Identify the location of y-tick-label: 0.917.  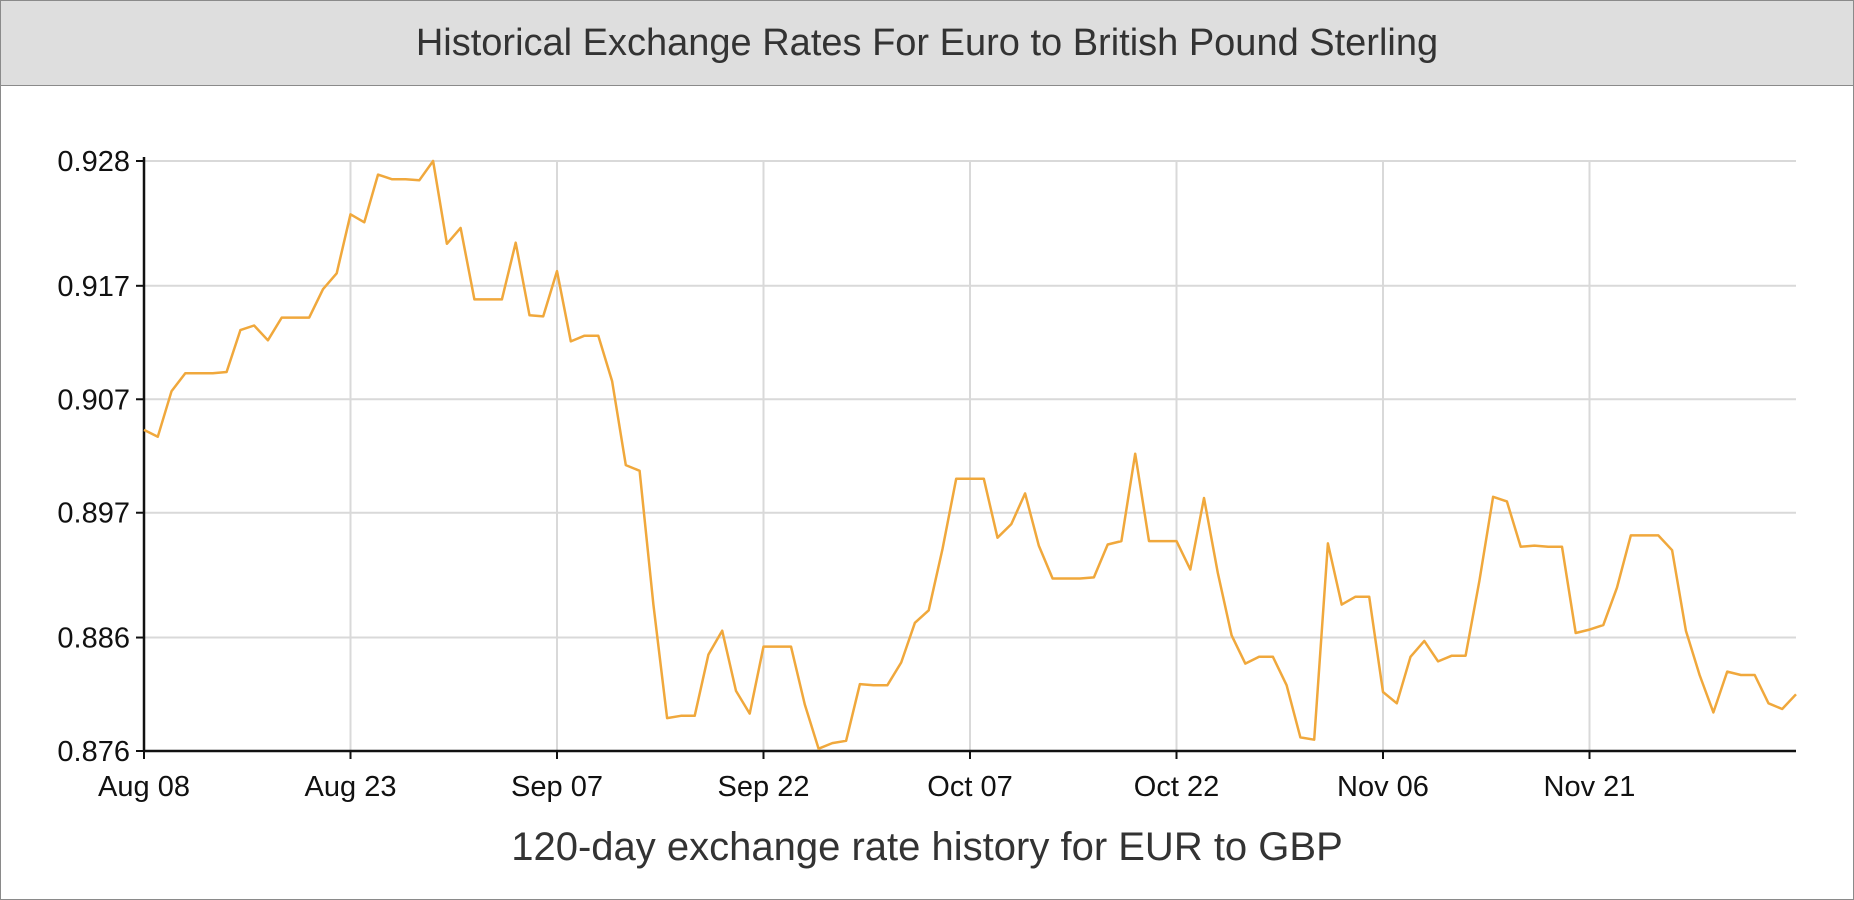
(93, 287).